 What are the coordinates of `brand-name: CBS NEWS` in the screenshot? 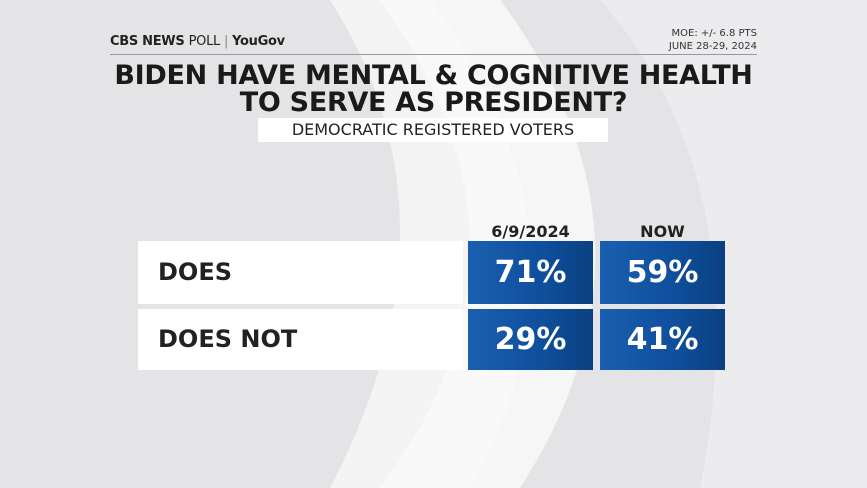 It's located at (147, 41).